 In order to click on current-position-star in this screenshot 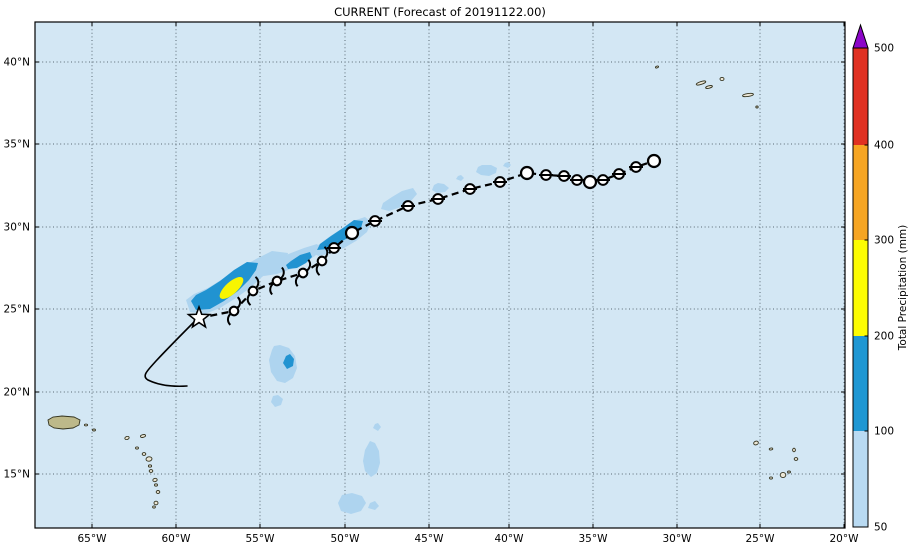, I will do `click(199, 316)`.